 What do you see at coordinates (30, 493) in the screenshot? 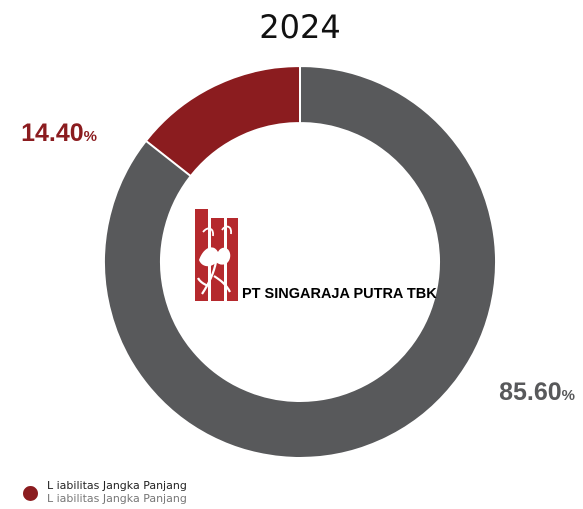
I see `legend-swatch` at bounding box center [30, 493].